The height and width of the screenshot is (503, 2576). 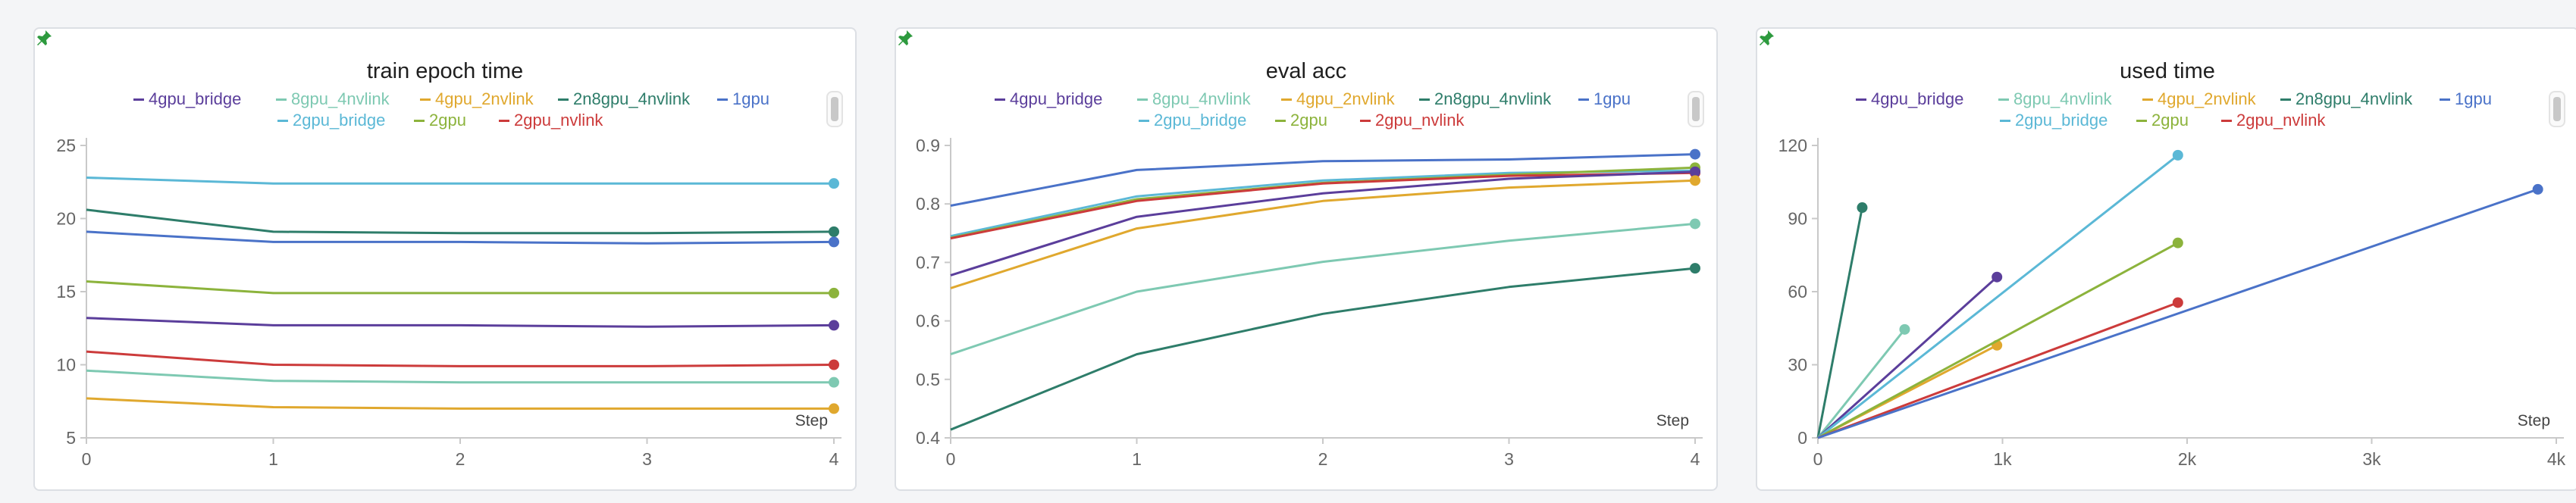 What do you see at coordinates (1792, 145) in the screenshot?
I see `y-tick-label: 120` at bounding box center [1792, 145].